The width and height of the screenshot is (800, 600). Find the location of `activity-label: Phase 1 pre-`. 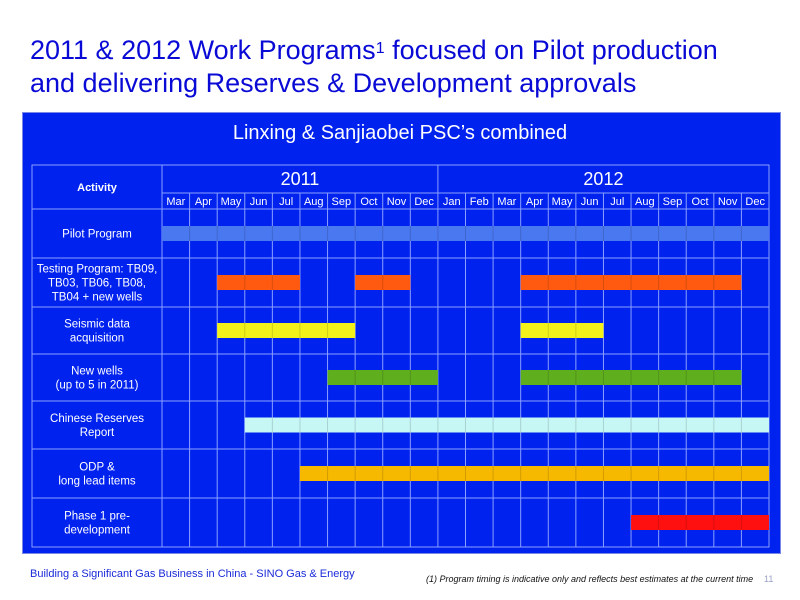

activity-label: Phase 1 pre- is located at coordinates (97, 517).